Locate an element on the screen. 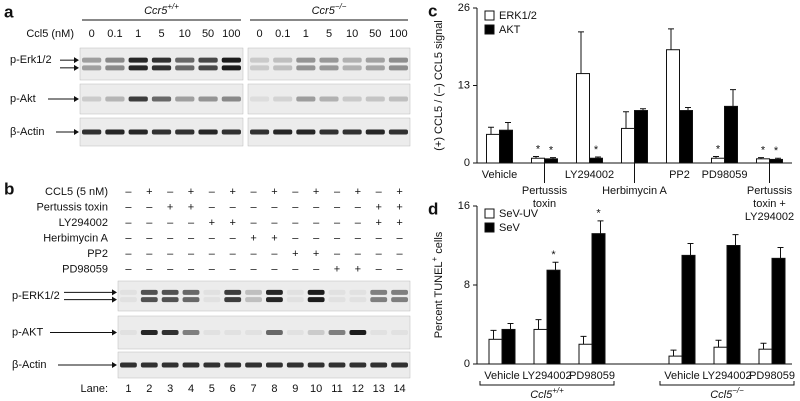 This screenshot has height=401, width=800. genotype-label: Ccr5−/− is located at coordinates (329, 9).